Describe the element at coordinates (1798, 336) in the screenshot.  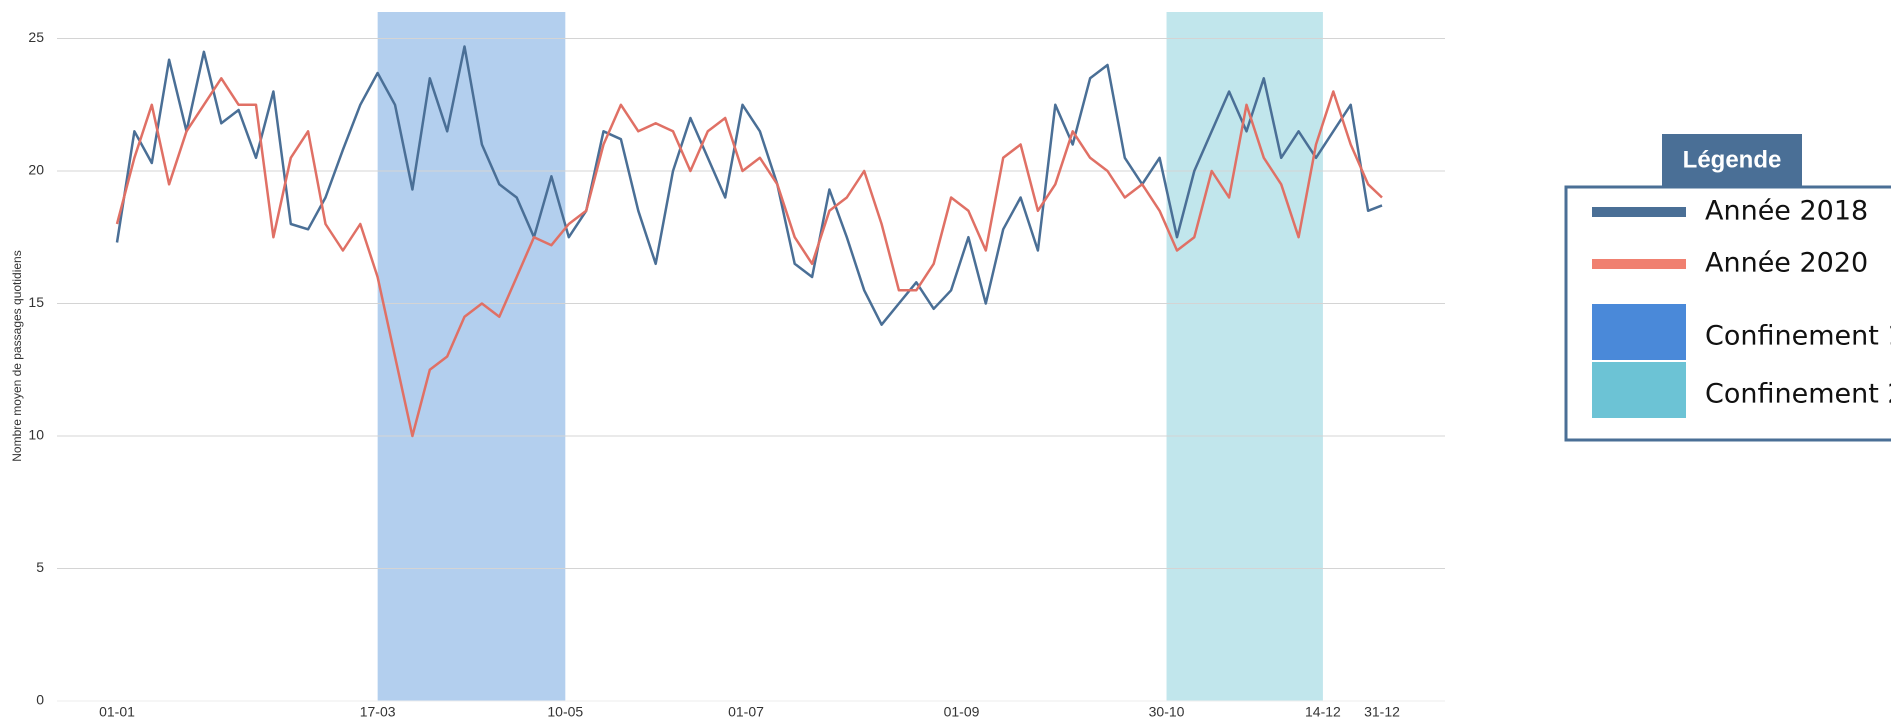
I see `legend-label: Confinement 1` at that location.